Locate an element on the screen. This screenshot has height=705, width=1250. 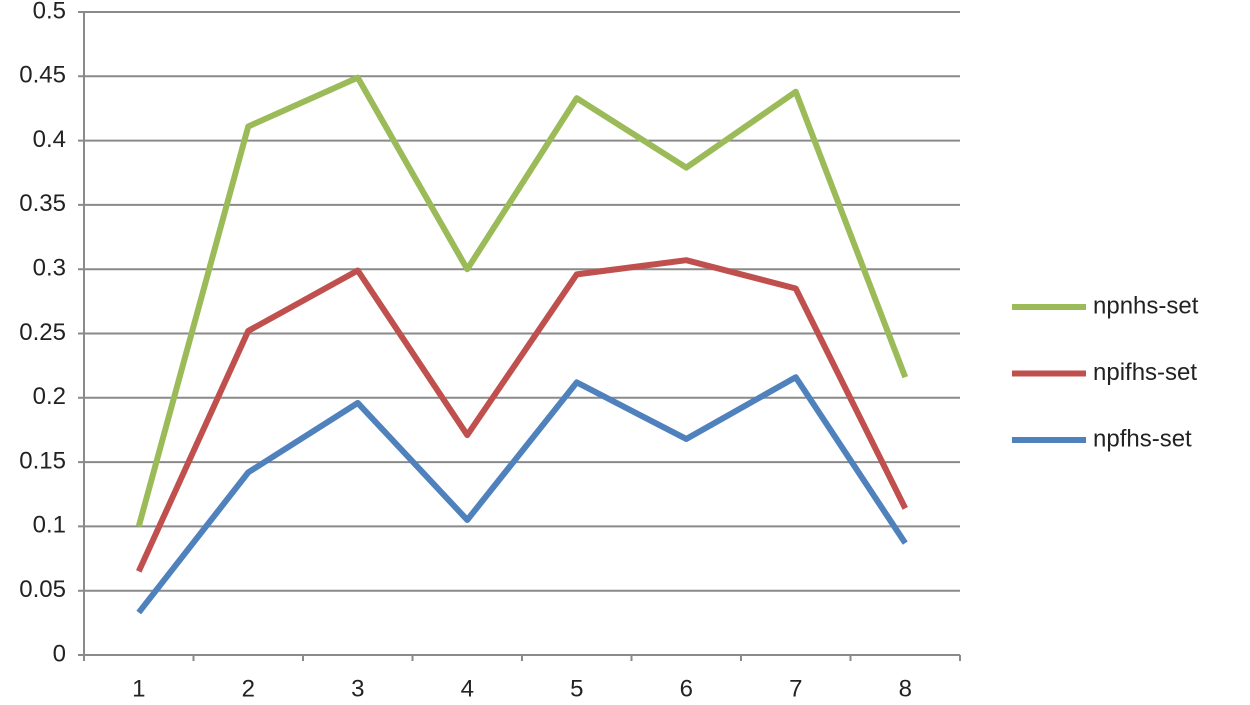
x-tick-label: 7 is located at coordinates (795, 688).